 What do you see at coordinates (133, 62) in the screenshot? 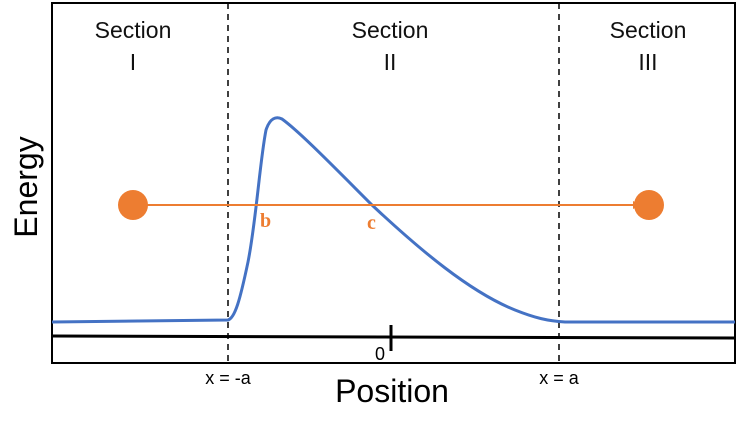
I see `section-1-numeral: I` at bounding box center [133, 62].